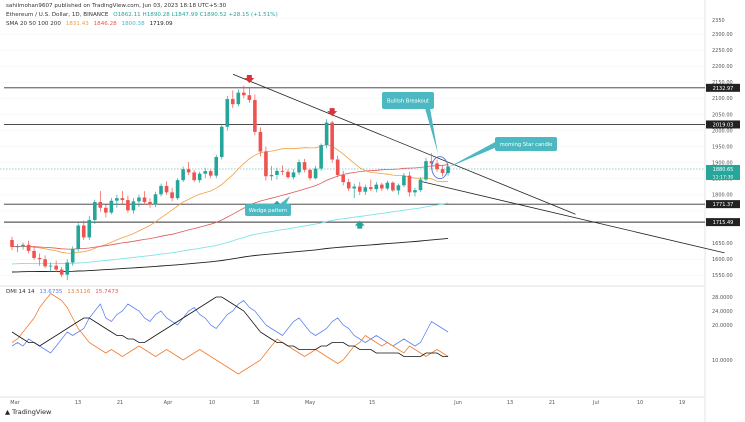 This screenshot has width=745, height=422. I want to click on sma20-value: 1831.43, so click(77, 24).